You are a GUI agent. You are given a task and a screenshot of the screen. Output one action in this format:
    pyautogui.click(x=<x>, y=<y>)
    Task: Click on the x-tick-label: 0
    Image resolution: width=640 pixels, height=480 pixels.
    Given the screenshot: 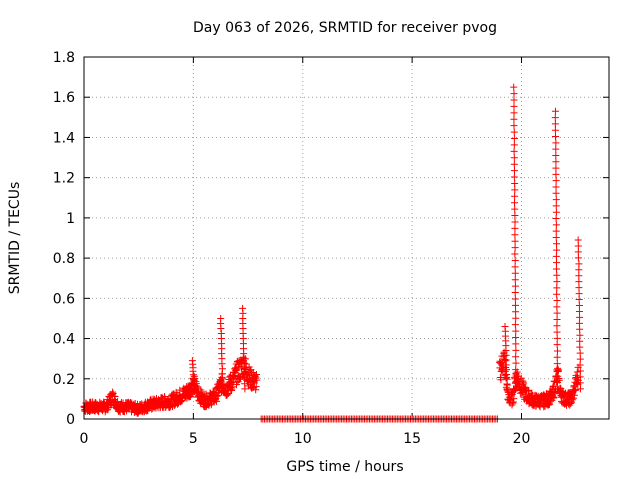 What is the action you would take?
    pyautogui.click(x=84, y=439)
    